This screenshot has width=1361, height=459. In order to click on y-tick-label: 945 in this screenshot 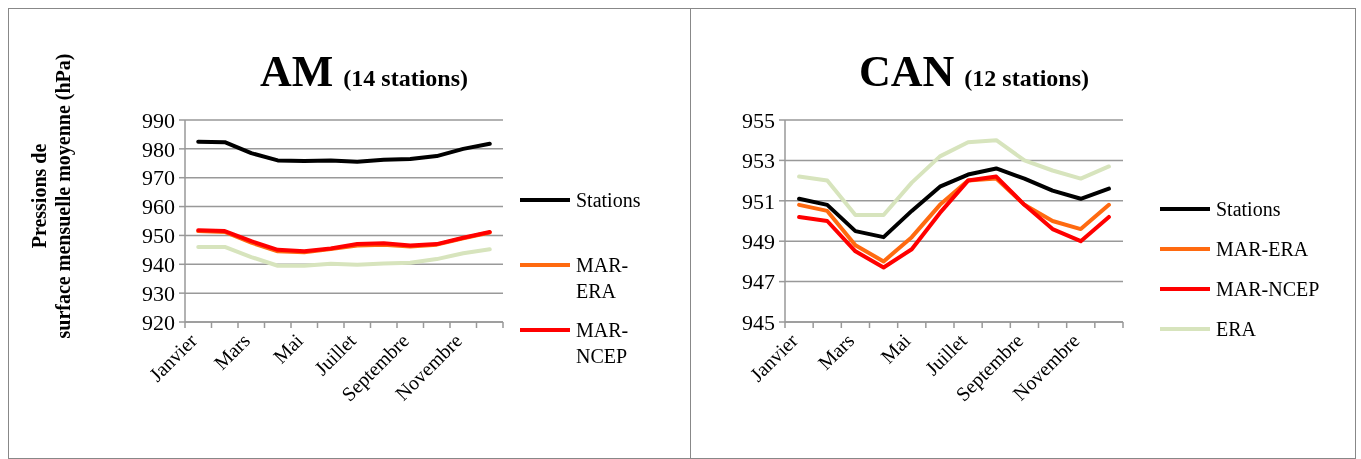, I will do `click(758, 322)`.